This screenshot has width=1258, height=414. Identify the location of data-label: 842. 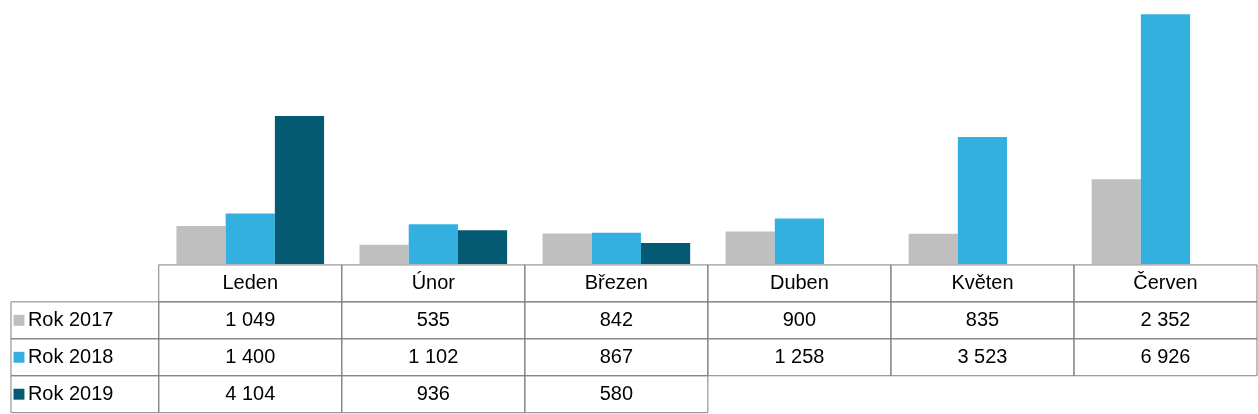
(616, 319).